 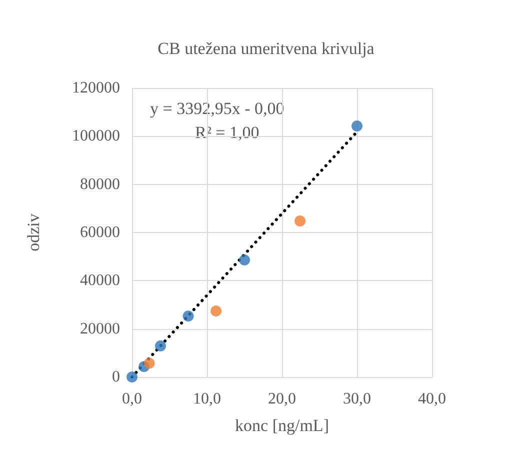 I want to click on y-tick-label: 60000, so click(x=100, y=232).